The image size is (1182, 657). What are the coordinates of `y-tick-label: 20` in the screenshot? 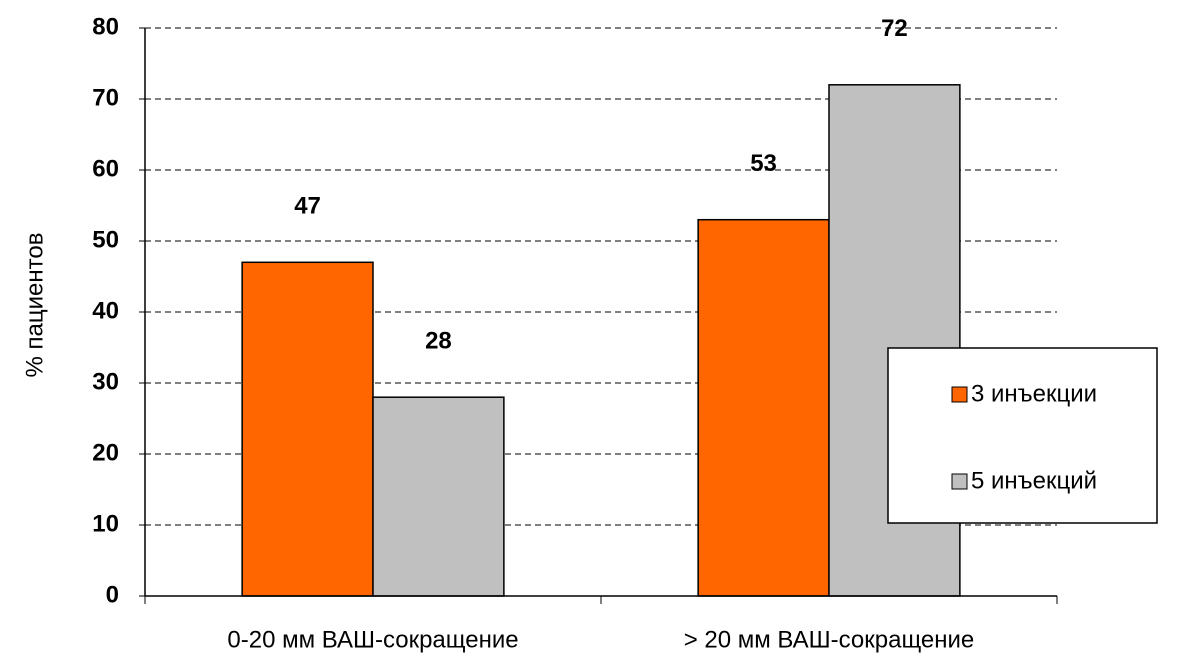 It's located at (105, 452).